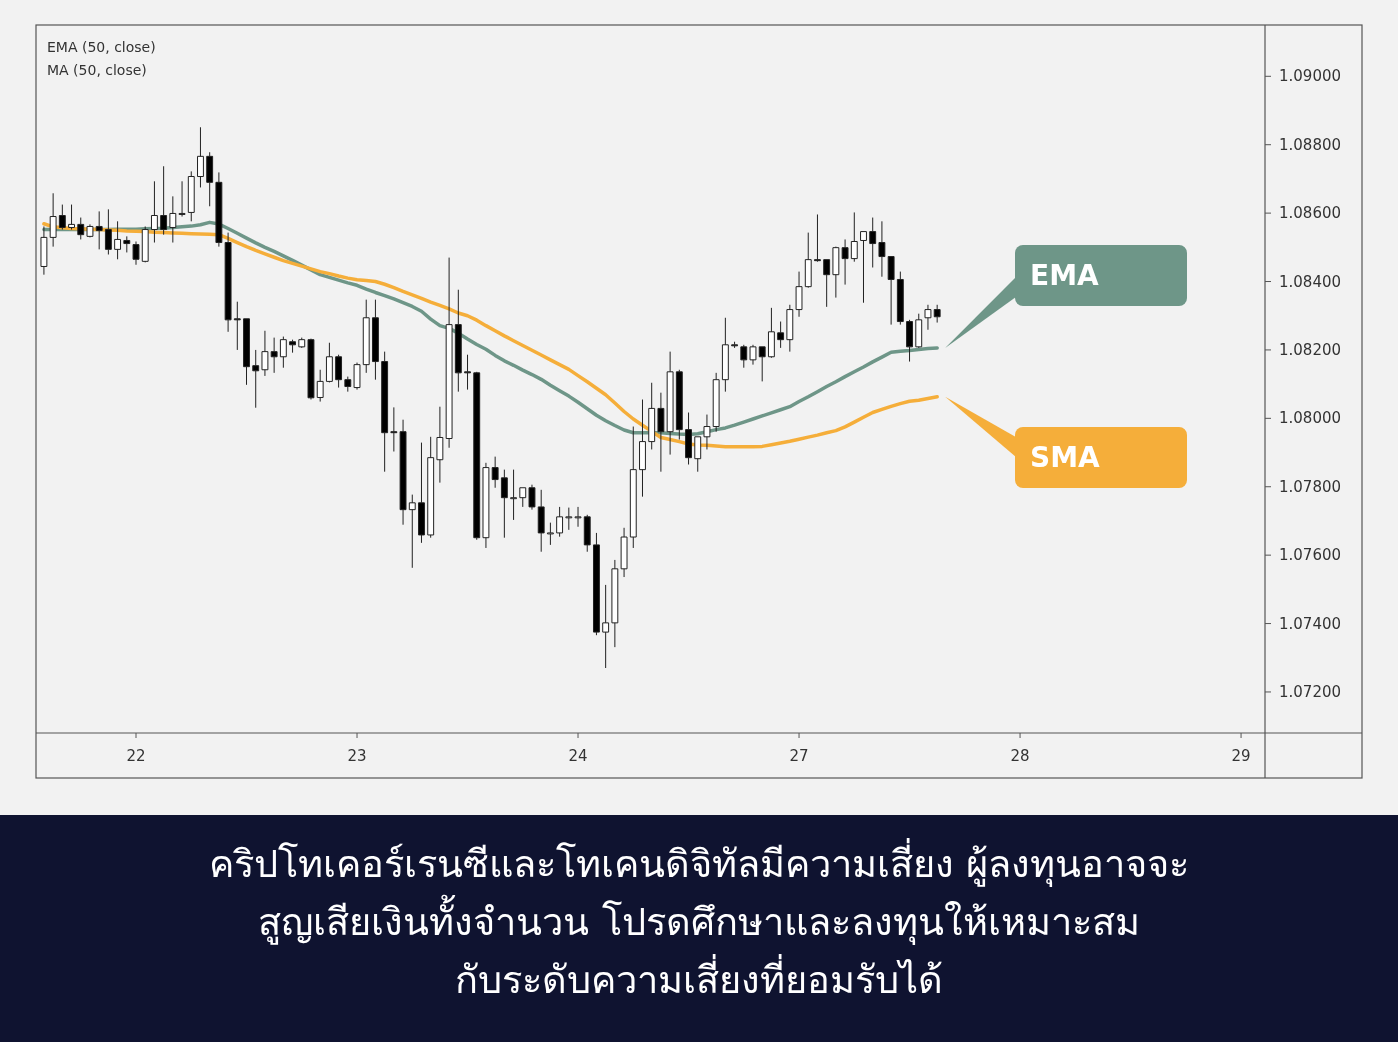  I want to click on y-tick-label: 1.07600, so click(1310, 555).